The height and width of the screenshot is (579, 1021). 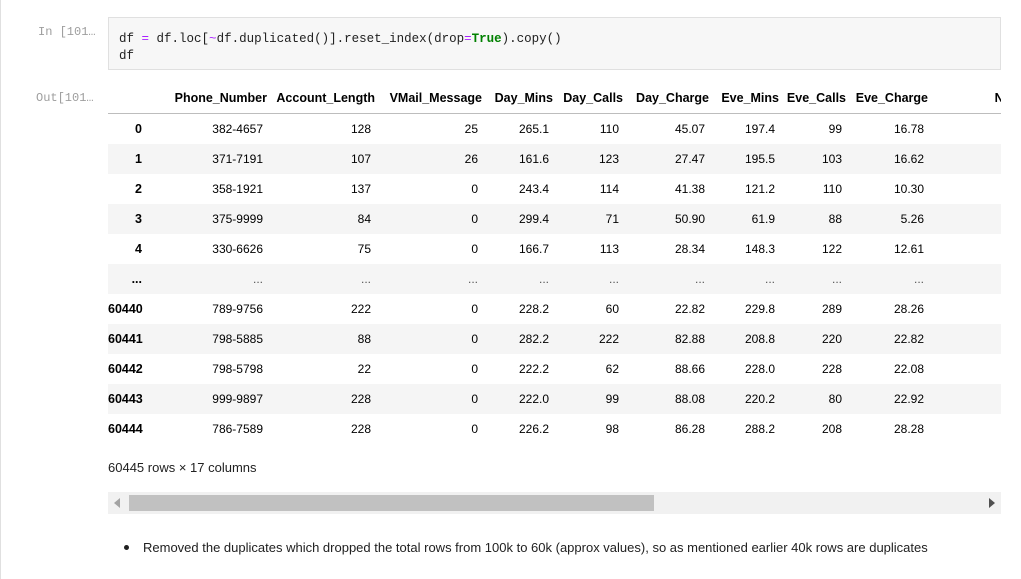 I want to click on table-cell: 228.2, so click(x=533, y=308).